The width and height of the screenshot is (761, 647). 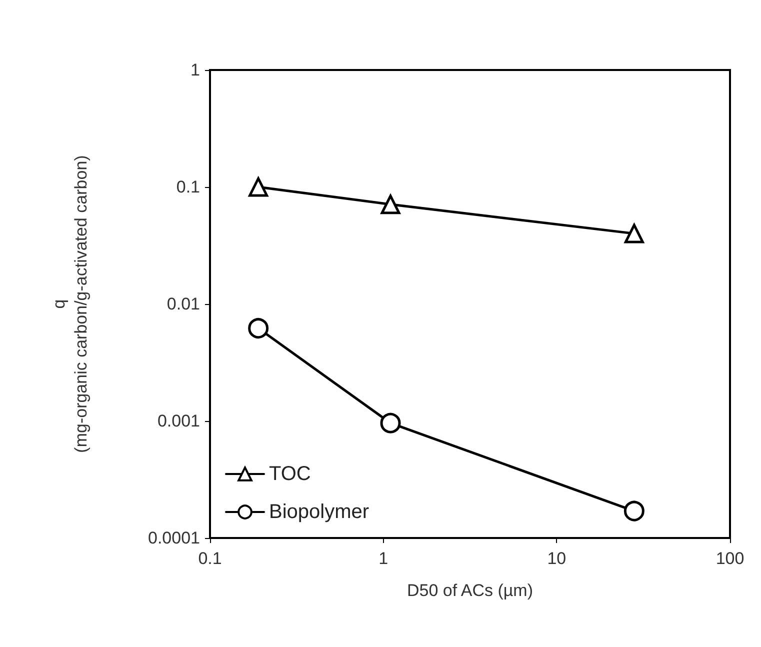 What do you see at coordinates (290, 474) in the screenshot?
I see `legend-label: TOC` at bounding box center [290, 474].